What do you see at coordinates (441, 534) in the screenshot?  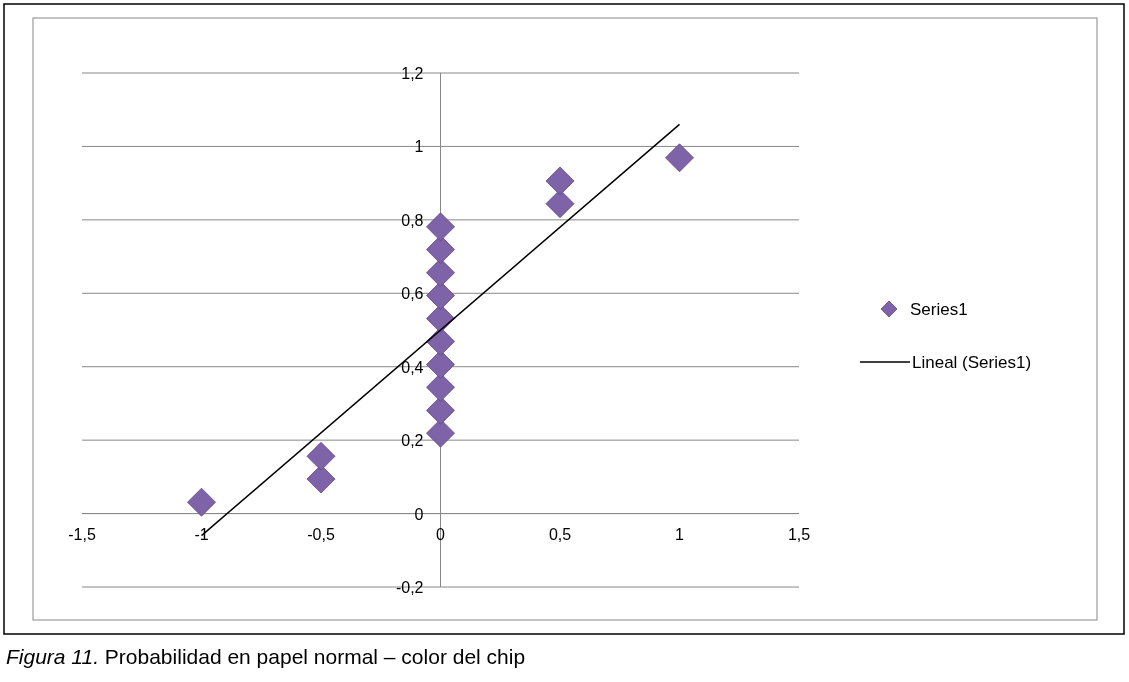 I see `x-tick-label: 0` at bounding box center [441, 534].